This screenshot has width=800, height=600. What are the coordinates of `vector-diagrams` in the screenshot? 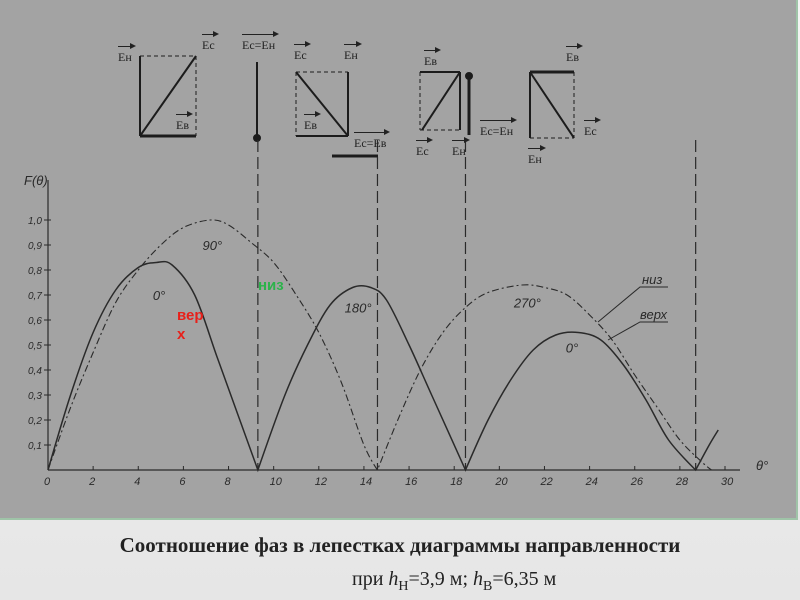 It's located at (357, 106).